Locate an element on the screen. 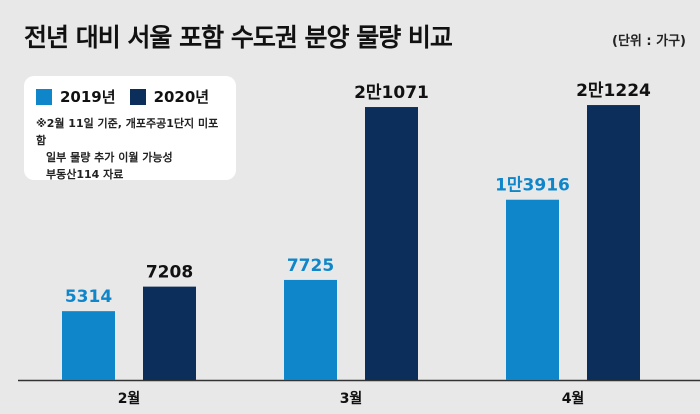  x-tick-label-mar: 3월 is located at coordinates (351, 398).